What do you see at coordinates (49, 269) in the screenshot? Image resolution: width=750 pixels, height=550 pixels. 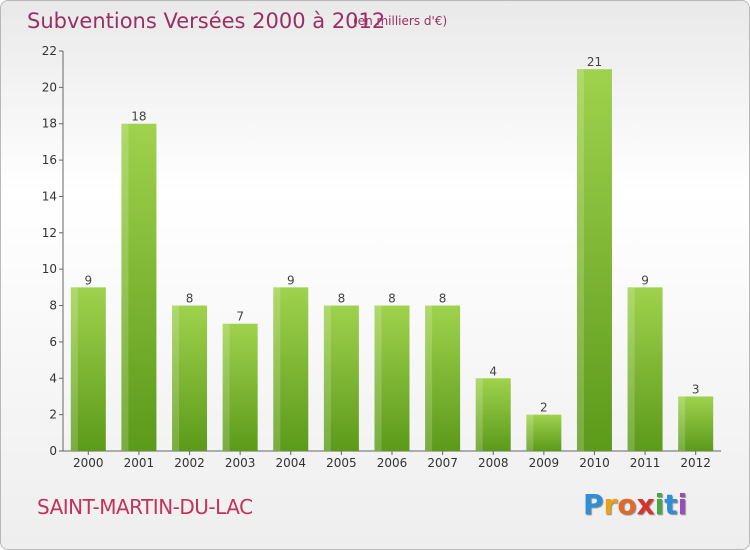 I see `y-tick-label: 10` at bounding box center [49, 269].